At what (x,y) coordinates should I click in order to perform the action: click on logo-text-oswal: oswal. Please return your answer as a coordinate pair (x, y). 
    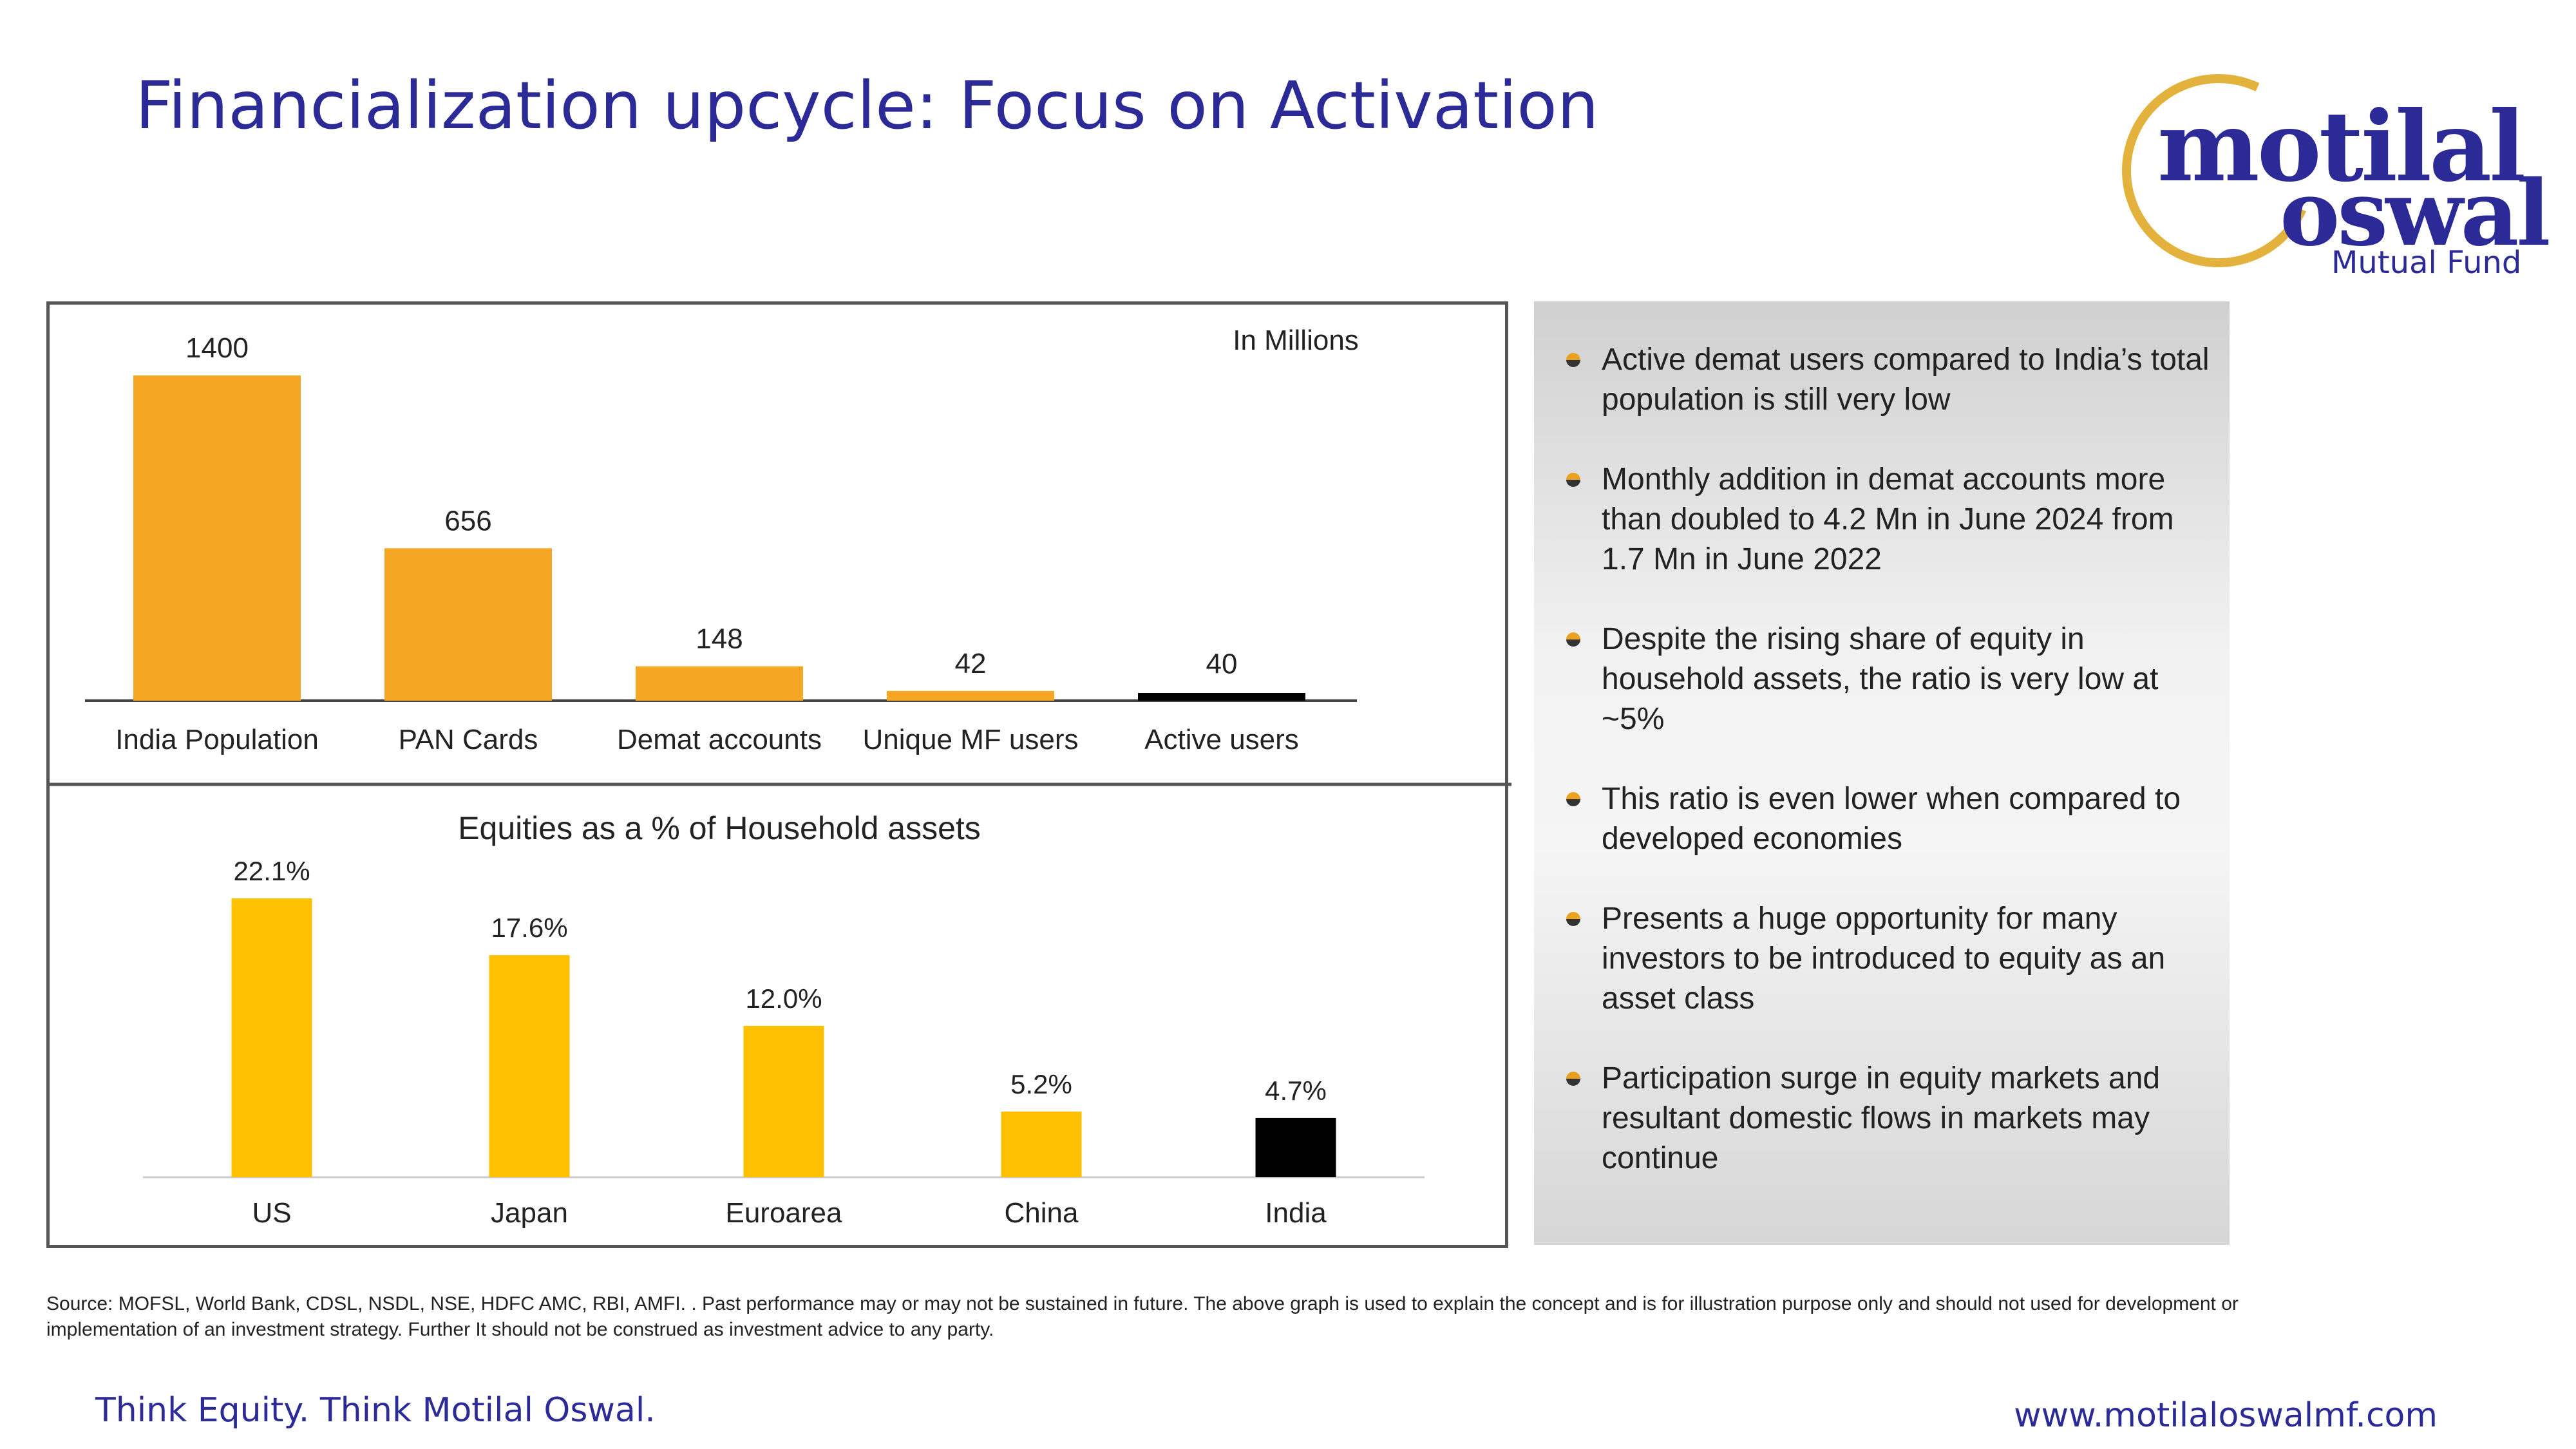
    Looking at the image, I should click on (2415, 214).